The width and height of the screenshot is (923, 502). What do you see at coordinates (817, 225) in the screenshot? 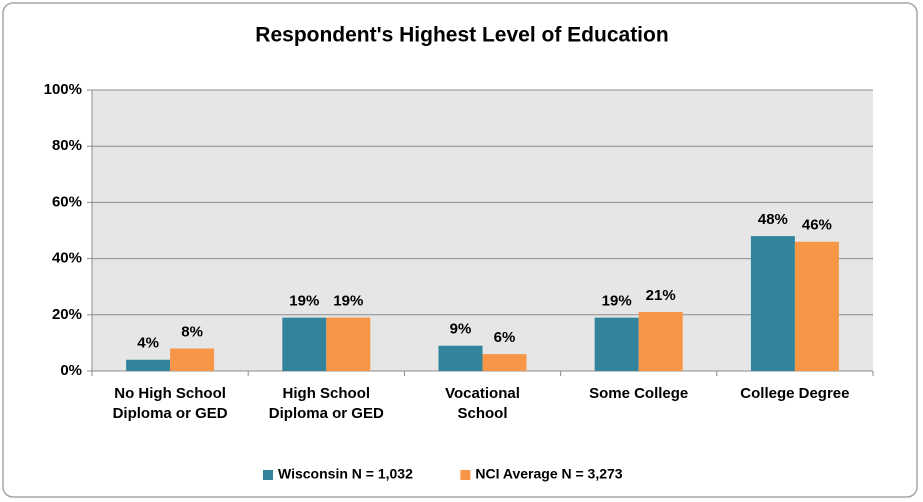
I see `data-label: 46%` at bounding box center [817, 225].